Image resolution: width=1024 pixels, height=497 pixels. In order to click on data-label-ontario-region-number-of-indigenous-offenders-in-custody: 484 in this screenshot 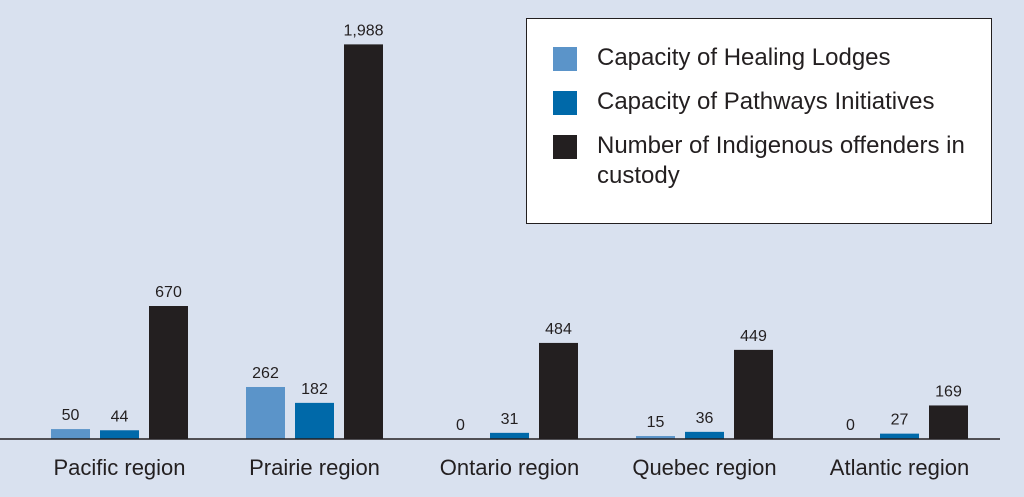, I will do `click(558, 329)`.